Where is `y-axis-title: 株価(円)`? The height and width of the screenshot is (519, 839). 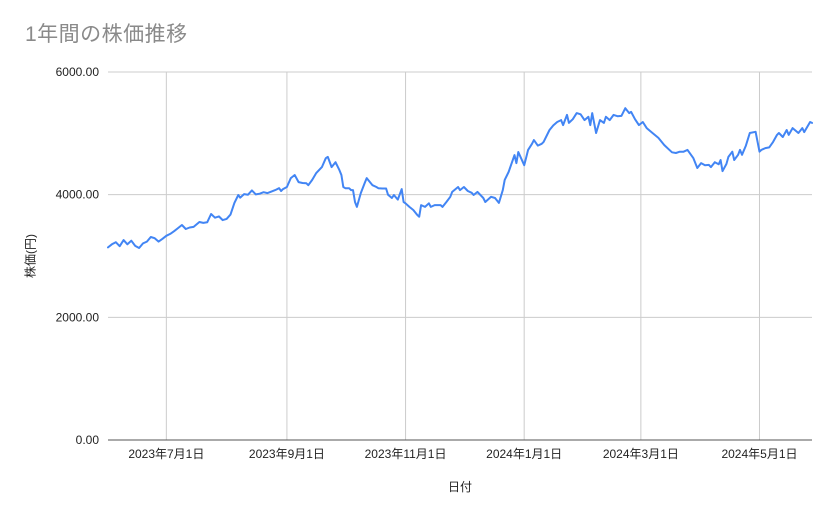 y-axis-title: 株価(円) is located at coordinates (30, 256).